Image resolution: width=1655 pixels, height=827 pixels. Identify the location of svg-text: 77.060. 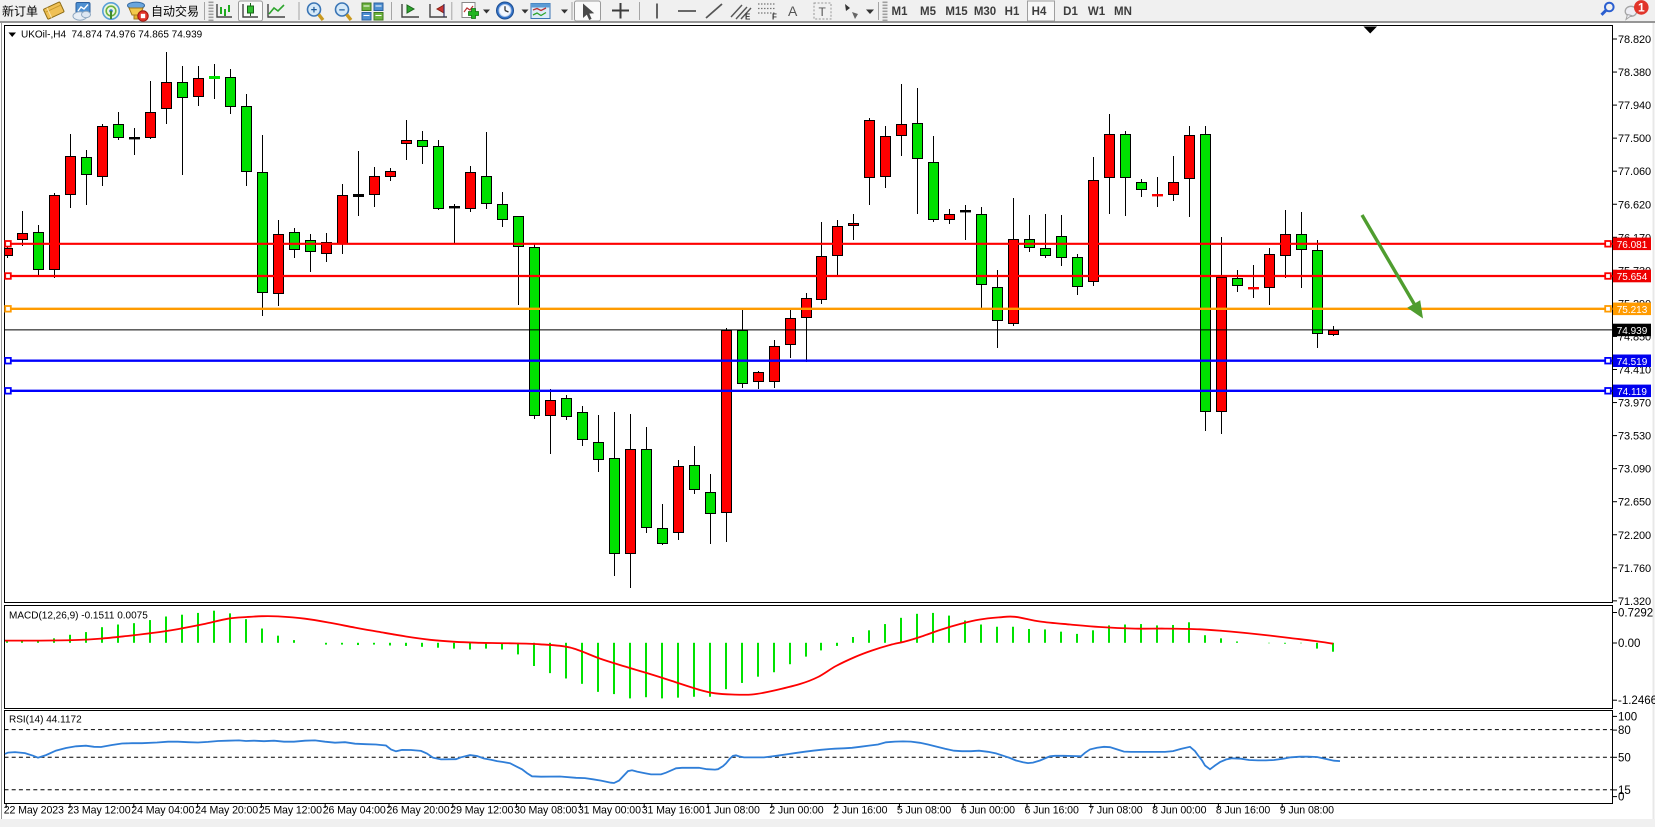
(1634, 172).